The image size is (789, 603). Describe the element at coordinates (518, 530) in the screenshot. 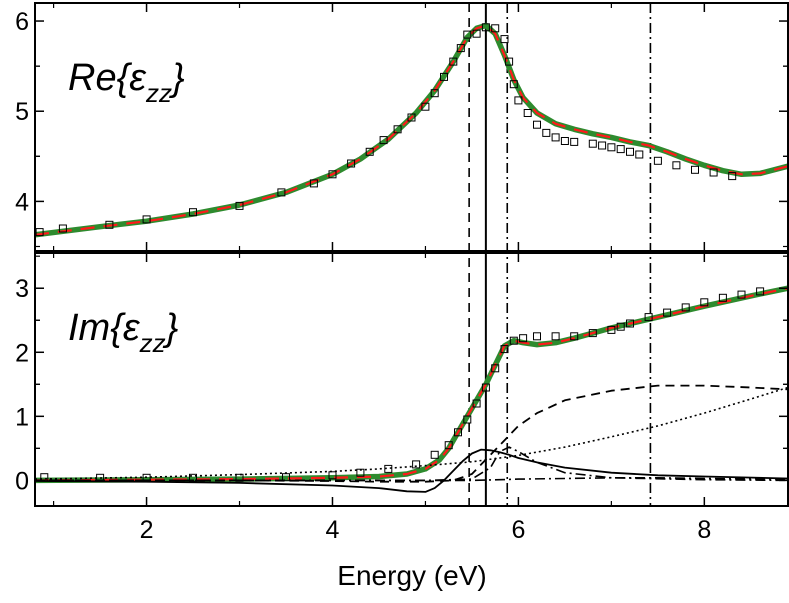

I see `x-tick-label: 6` at that location.